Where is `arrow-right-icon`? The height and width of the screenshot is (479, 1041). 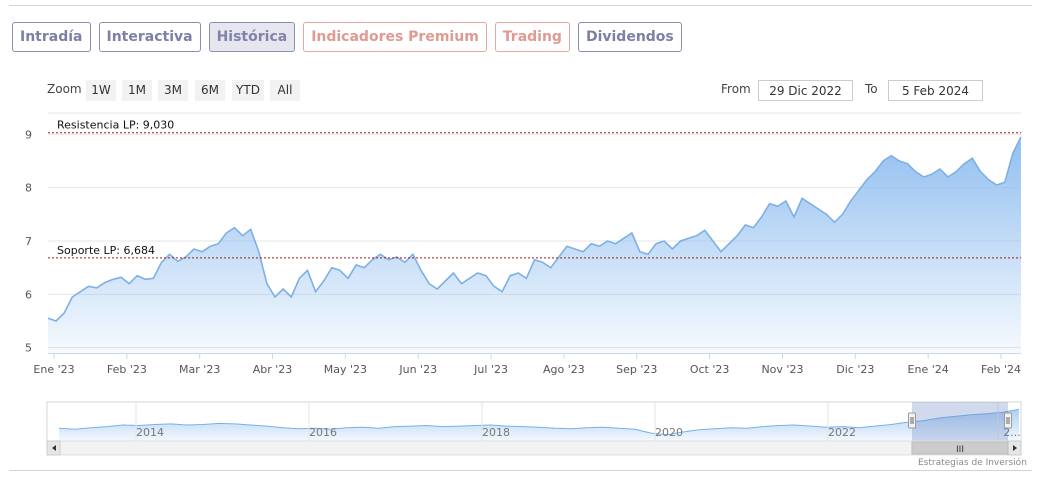 arrow-right-icon is located at coordinates (1015, 448).